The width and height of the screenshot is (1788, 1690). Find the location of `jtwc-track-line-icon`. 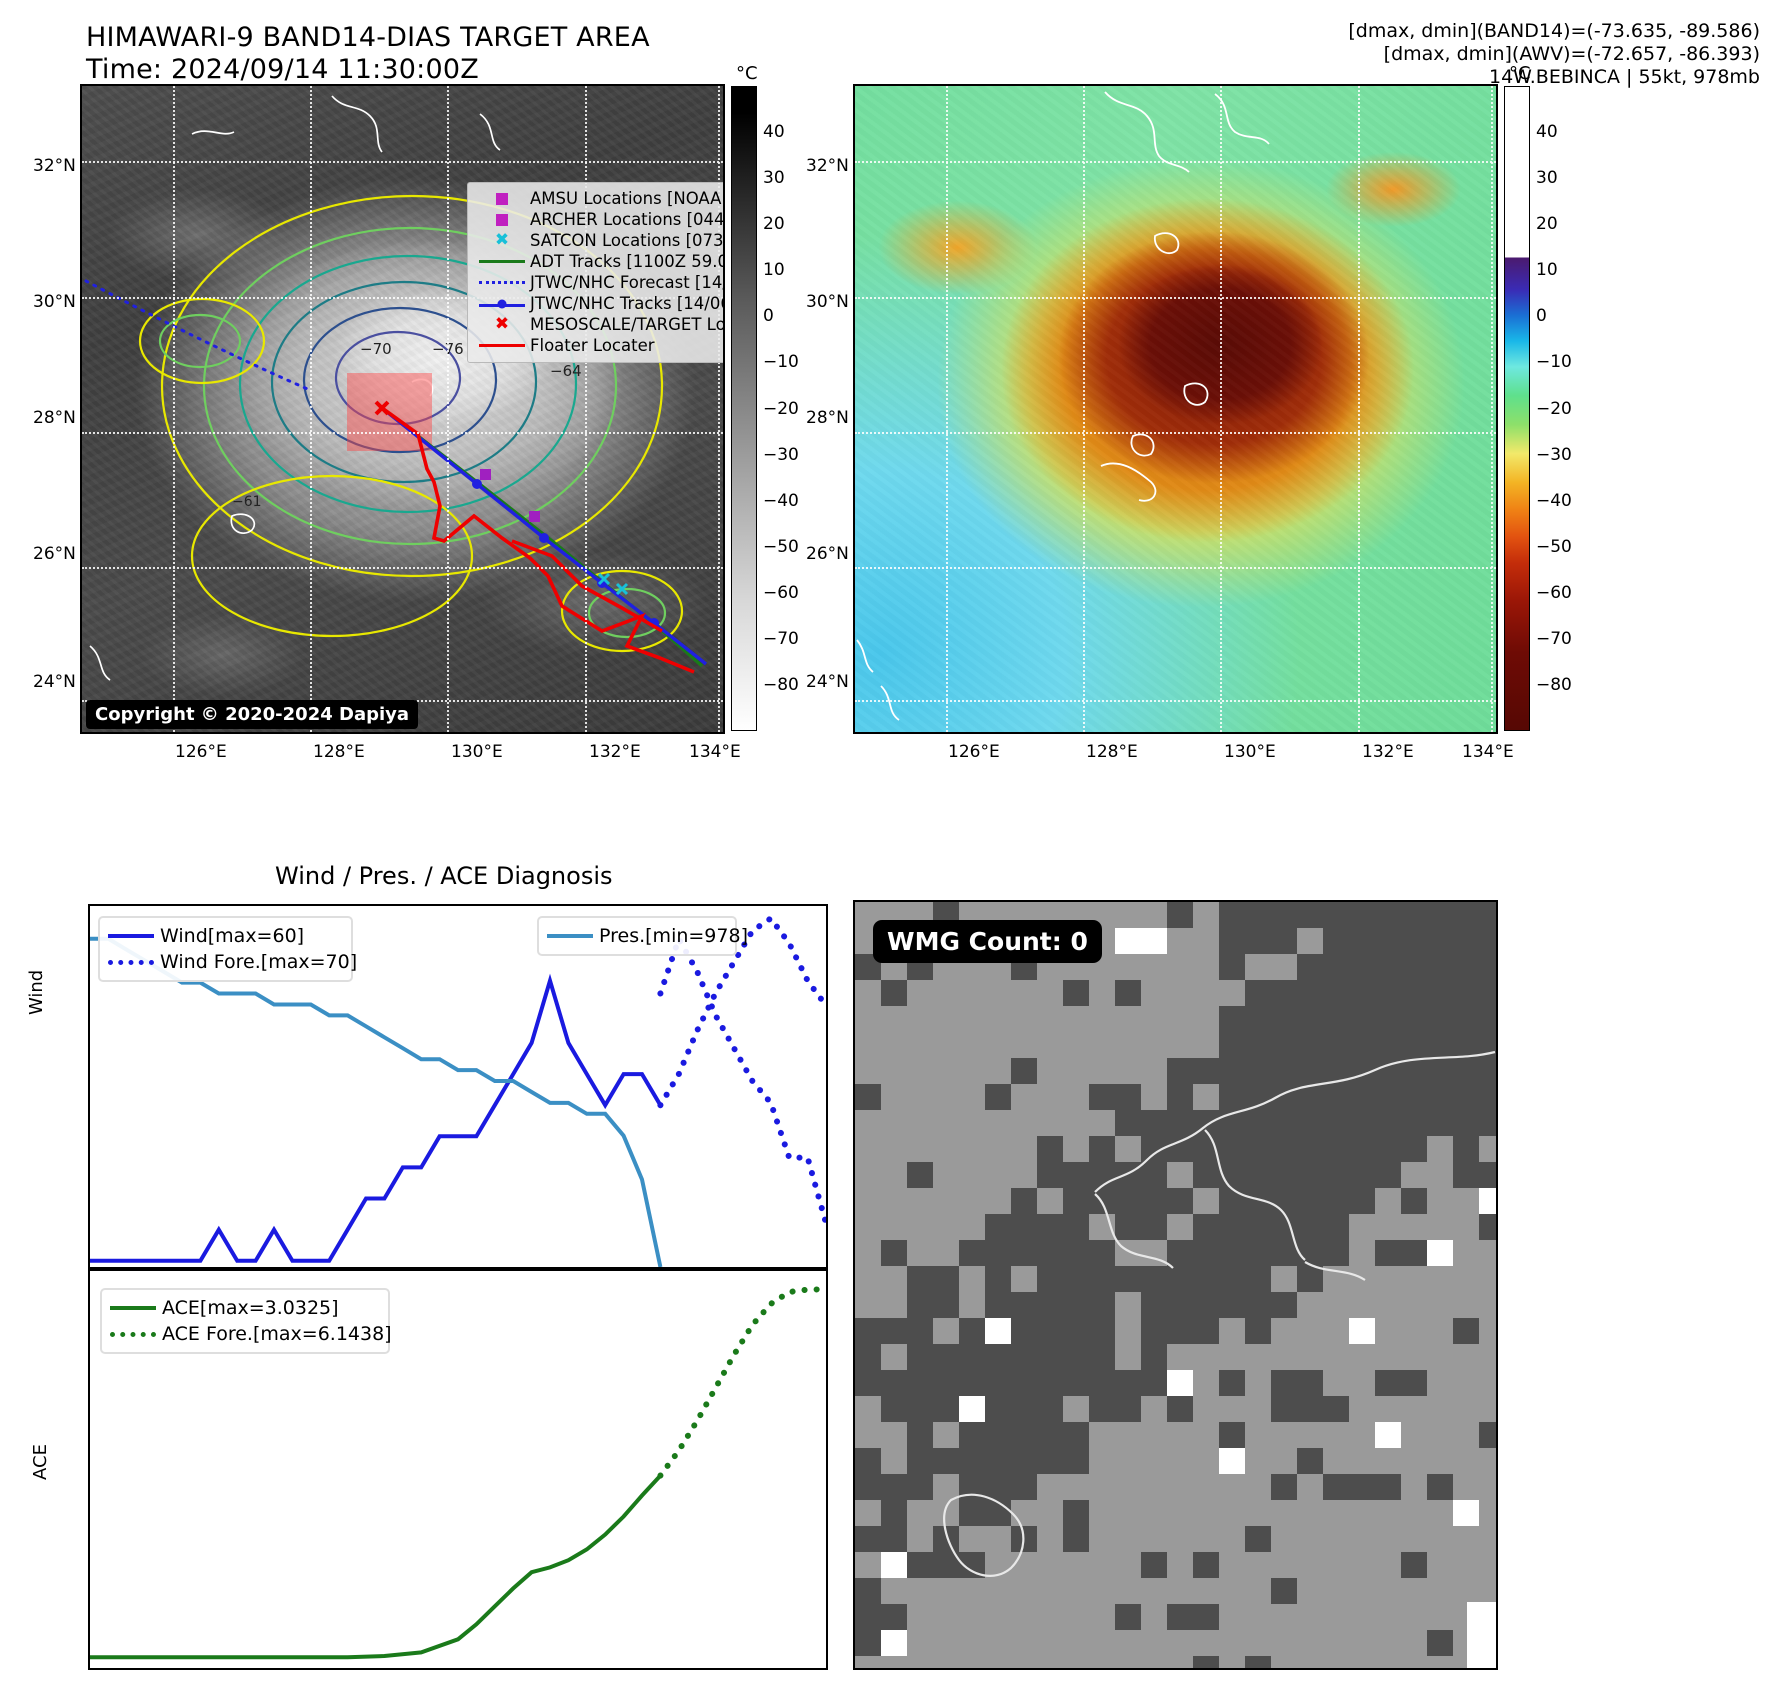

jtwc-track-line-icon is located at coordinates (502, 303).